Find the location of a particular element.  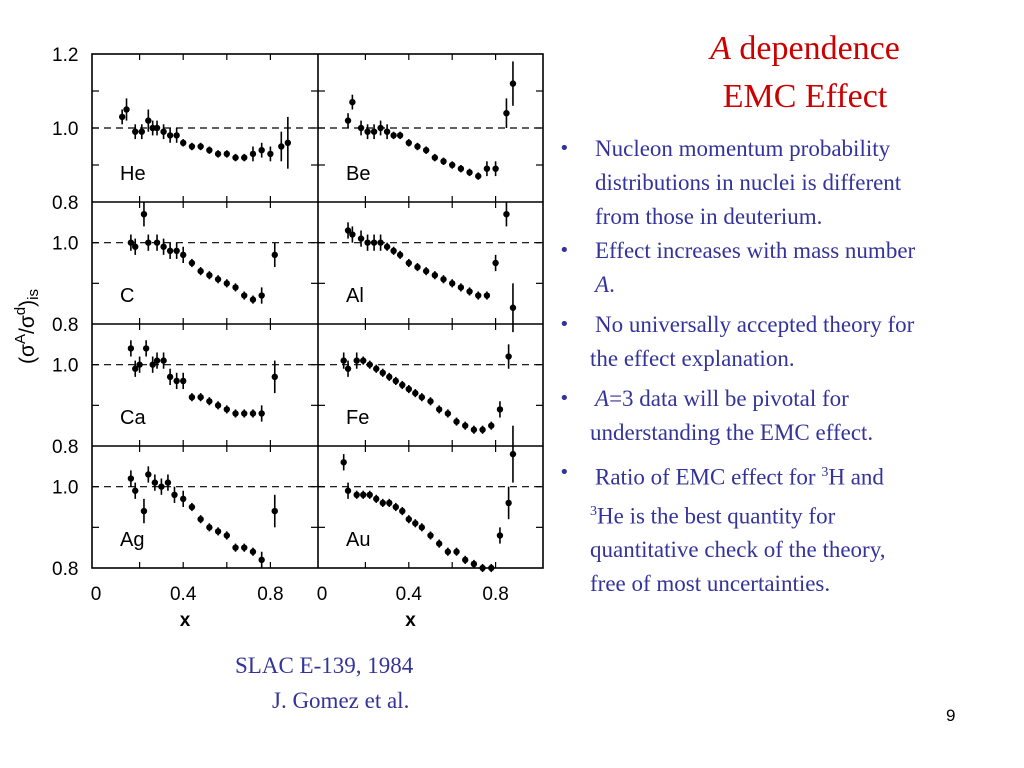

bullet-4-rest: =3 data will be pivotal for is located at coordinates (729, 398).